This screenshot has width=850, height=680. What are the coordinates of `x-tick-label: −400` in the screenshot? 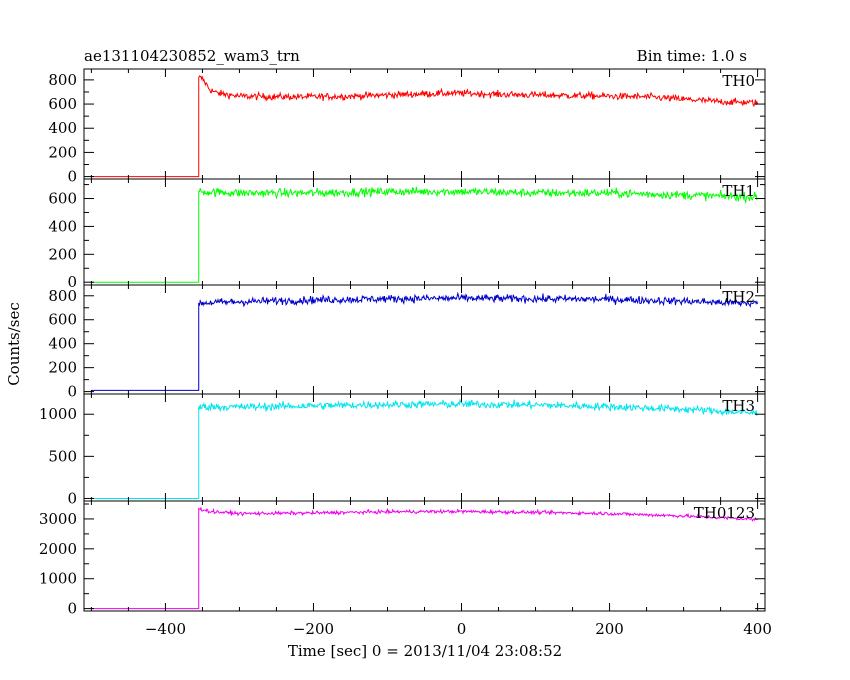 It's located at (165, 629).